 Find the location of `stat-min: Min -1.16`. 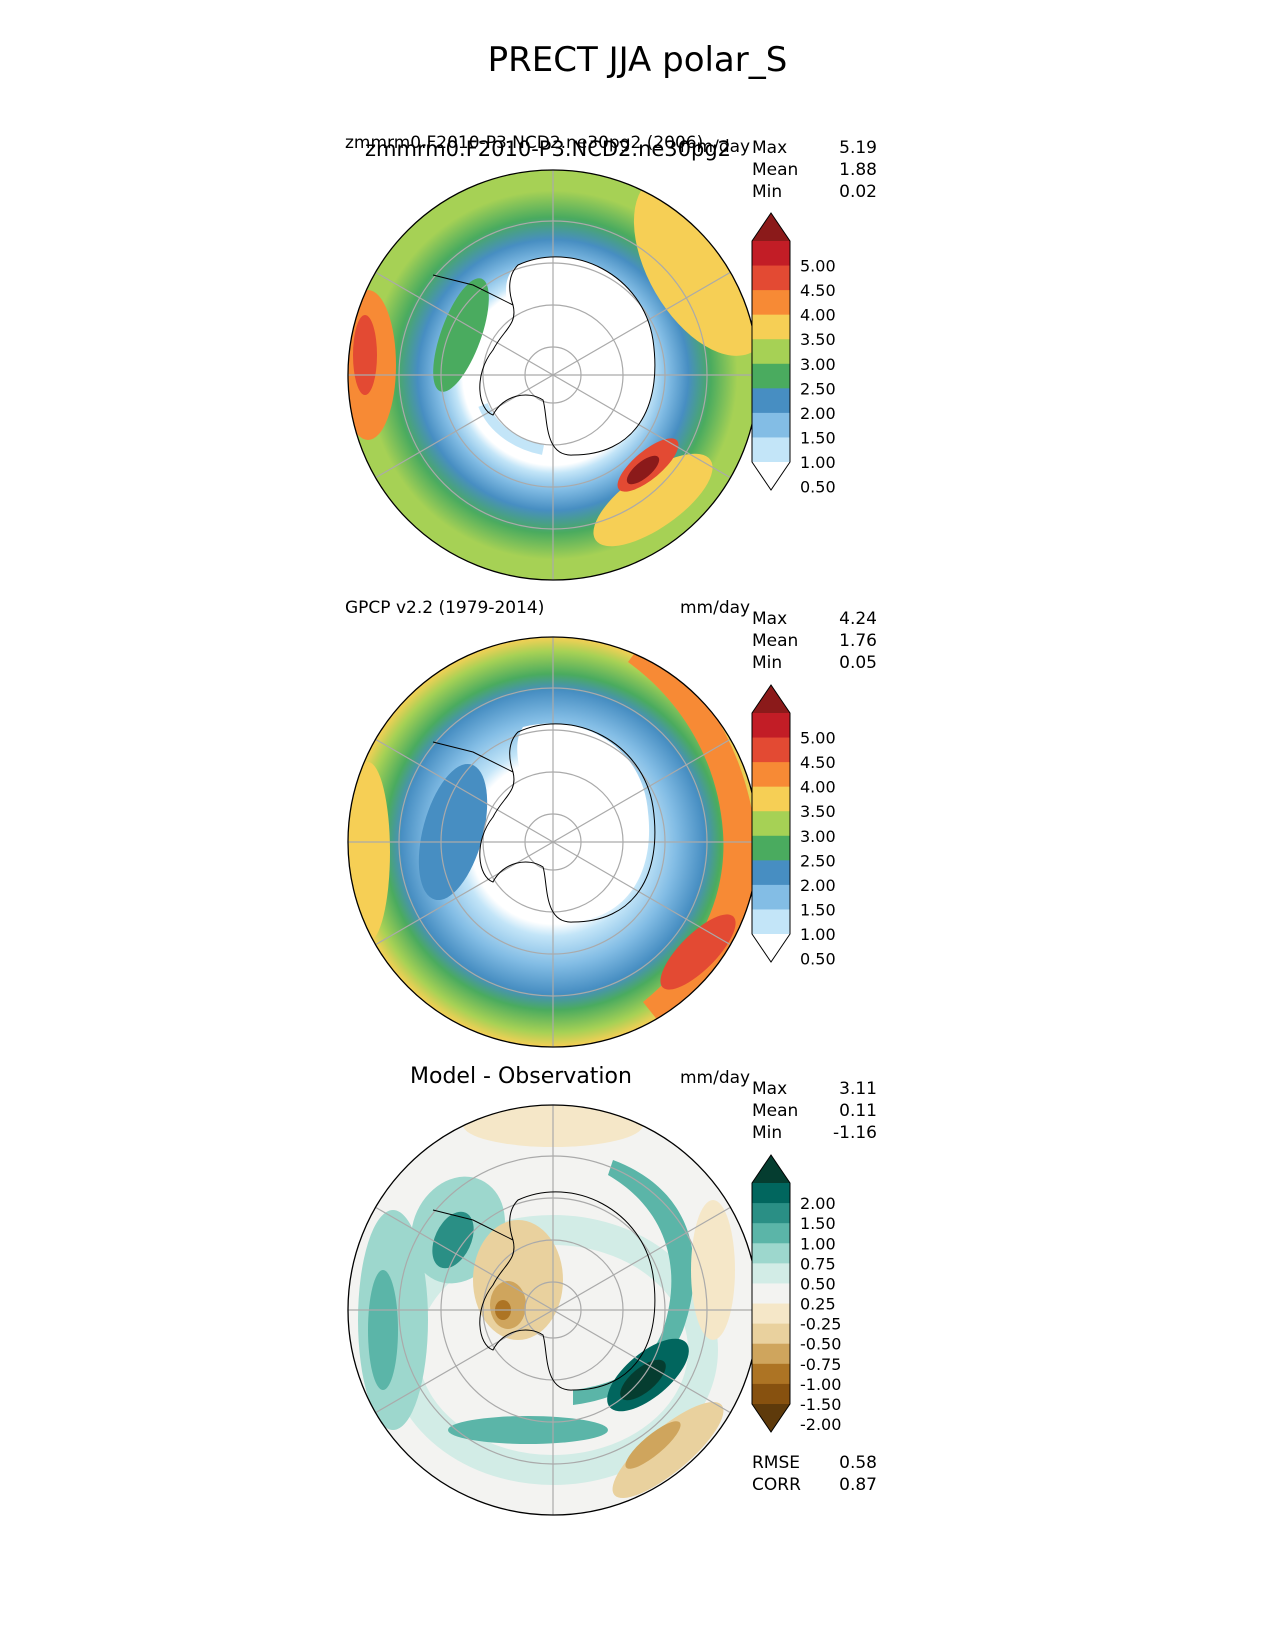

stat-min: Min -1.16 is located at coordinates (814, 1133).